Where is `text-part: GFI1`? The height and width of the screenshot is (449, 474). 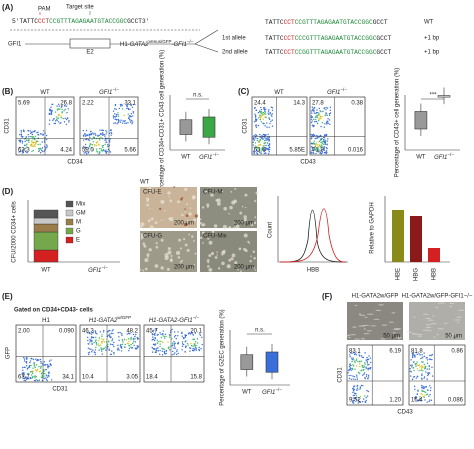
text-part: GFI1 is located at coordinates (105, 93).